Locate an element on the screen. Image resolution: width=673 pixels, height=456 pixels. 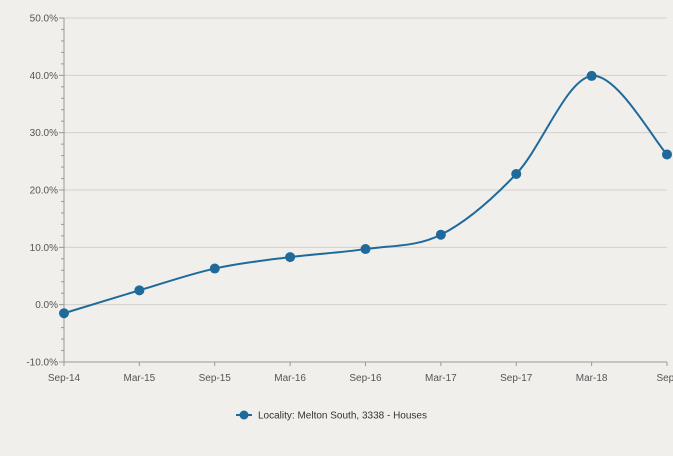
y-tick-label: 0.0% is located at coordinates (46, 305).